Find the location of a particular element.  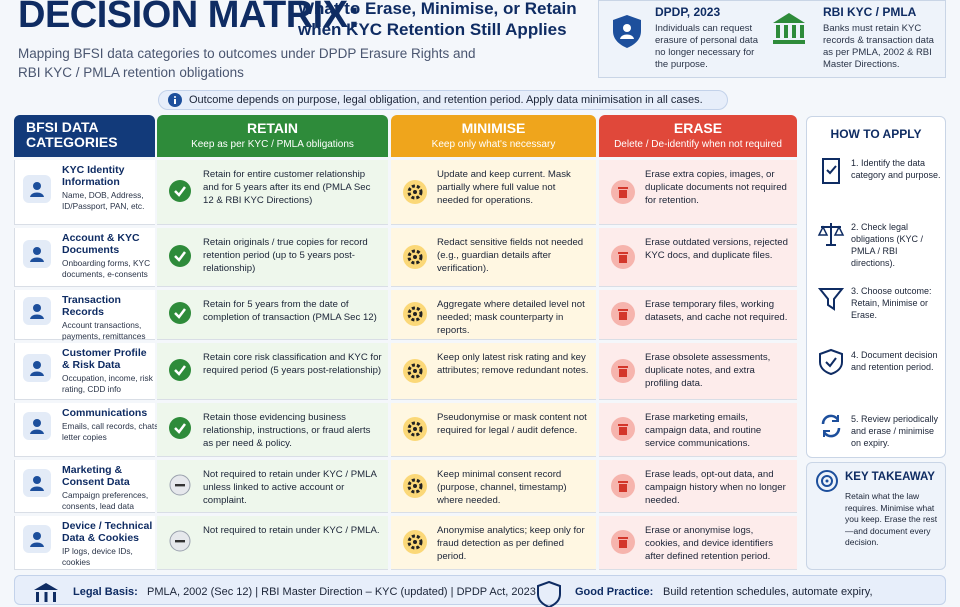

legal-label: Legal Basis: is located at coordinates (105, 592).